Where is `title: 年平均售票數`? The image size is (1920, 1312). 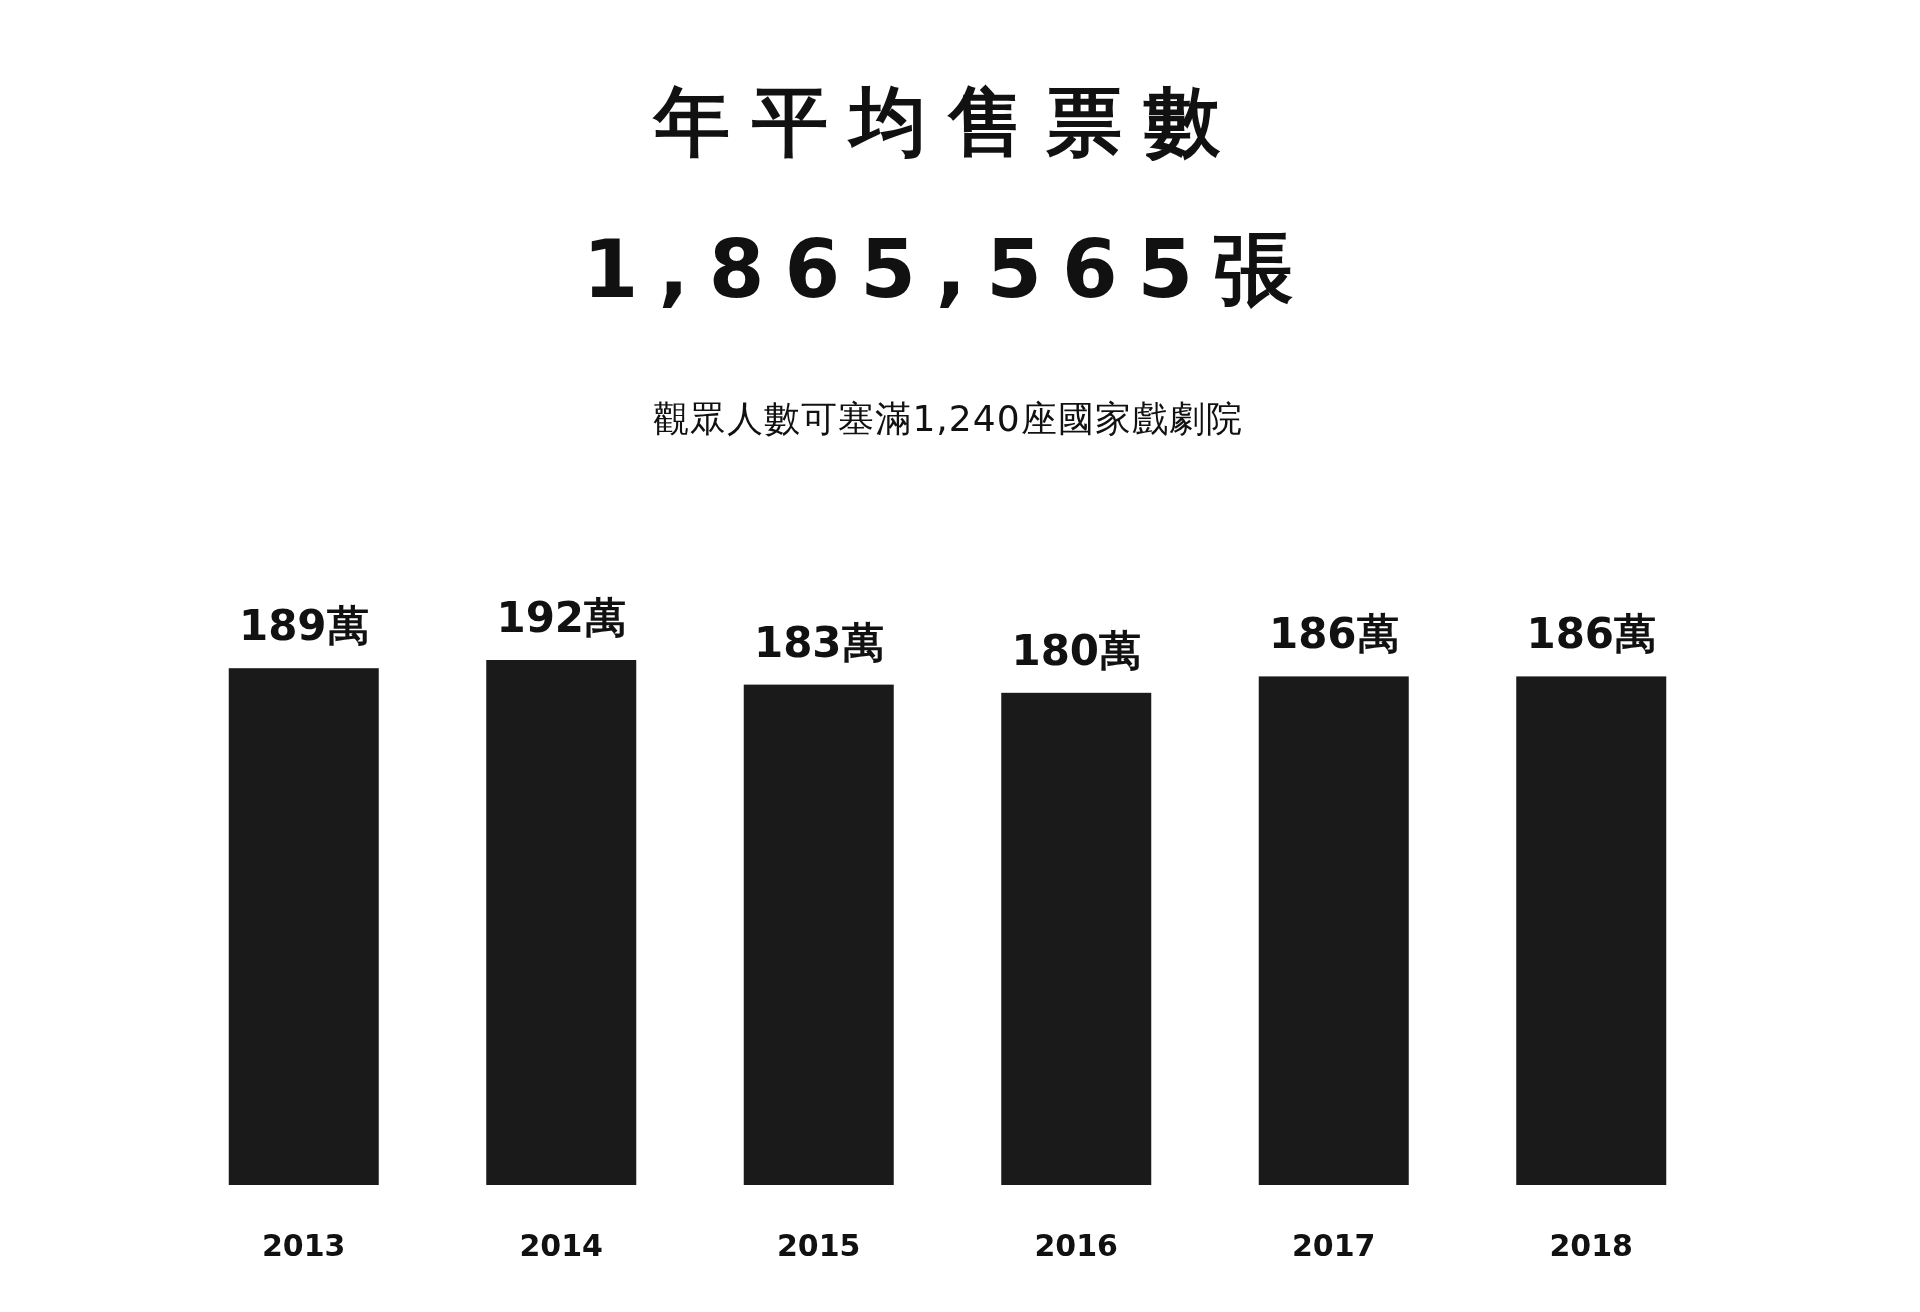 title: 年平均售票數 is located at coordinates (948, 121).